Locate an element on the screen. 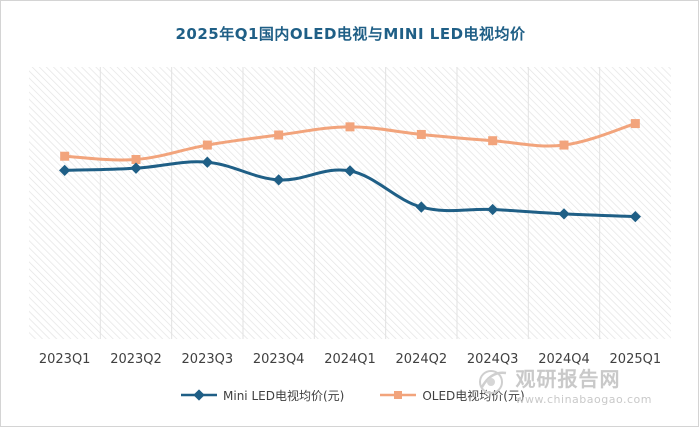 This screenshot has height=427, width=699. watermark: 观研报告网 www.chinabaogao.com is located at coordinates (565, 384).